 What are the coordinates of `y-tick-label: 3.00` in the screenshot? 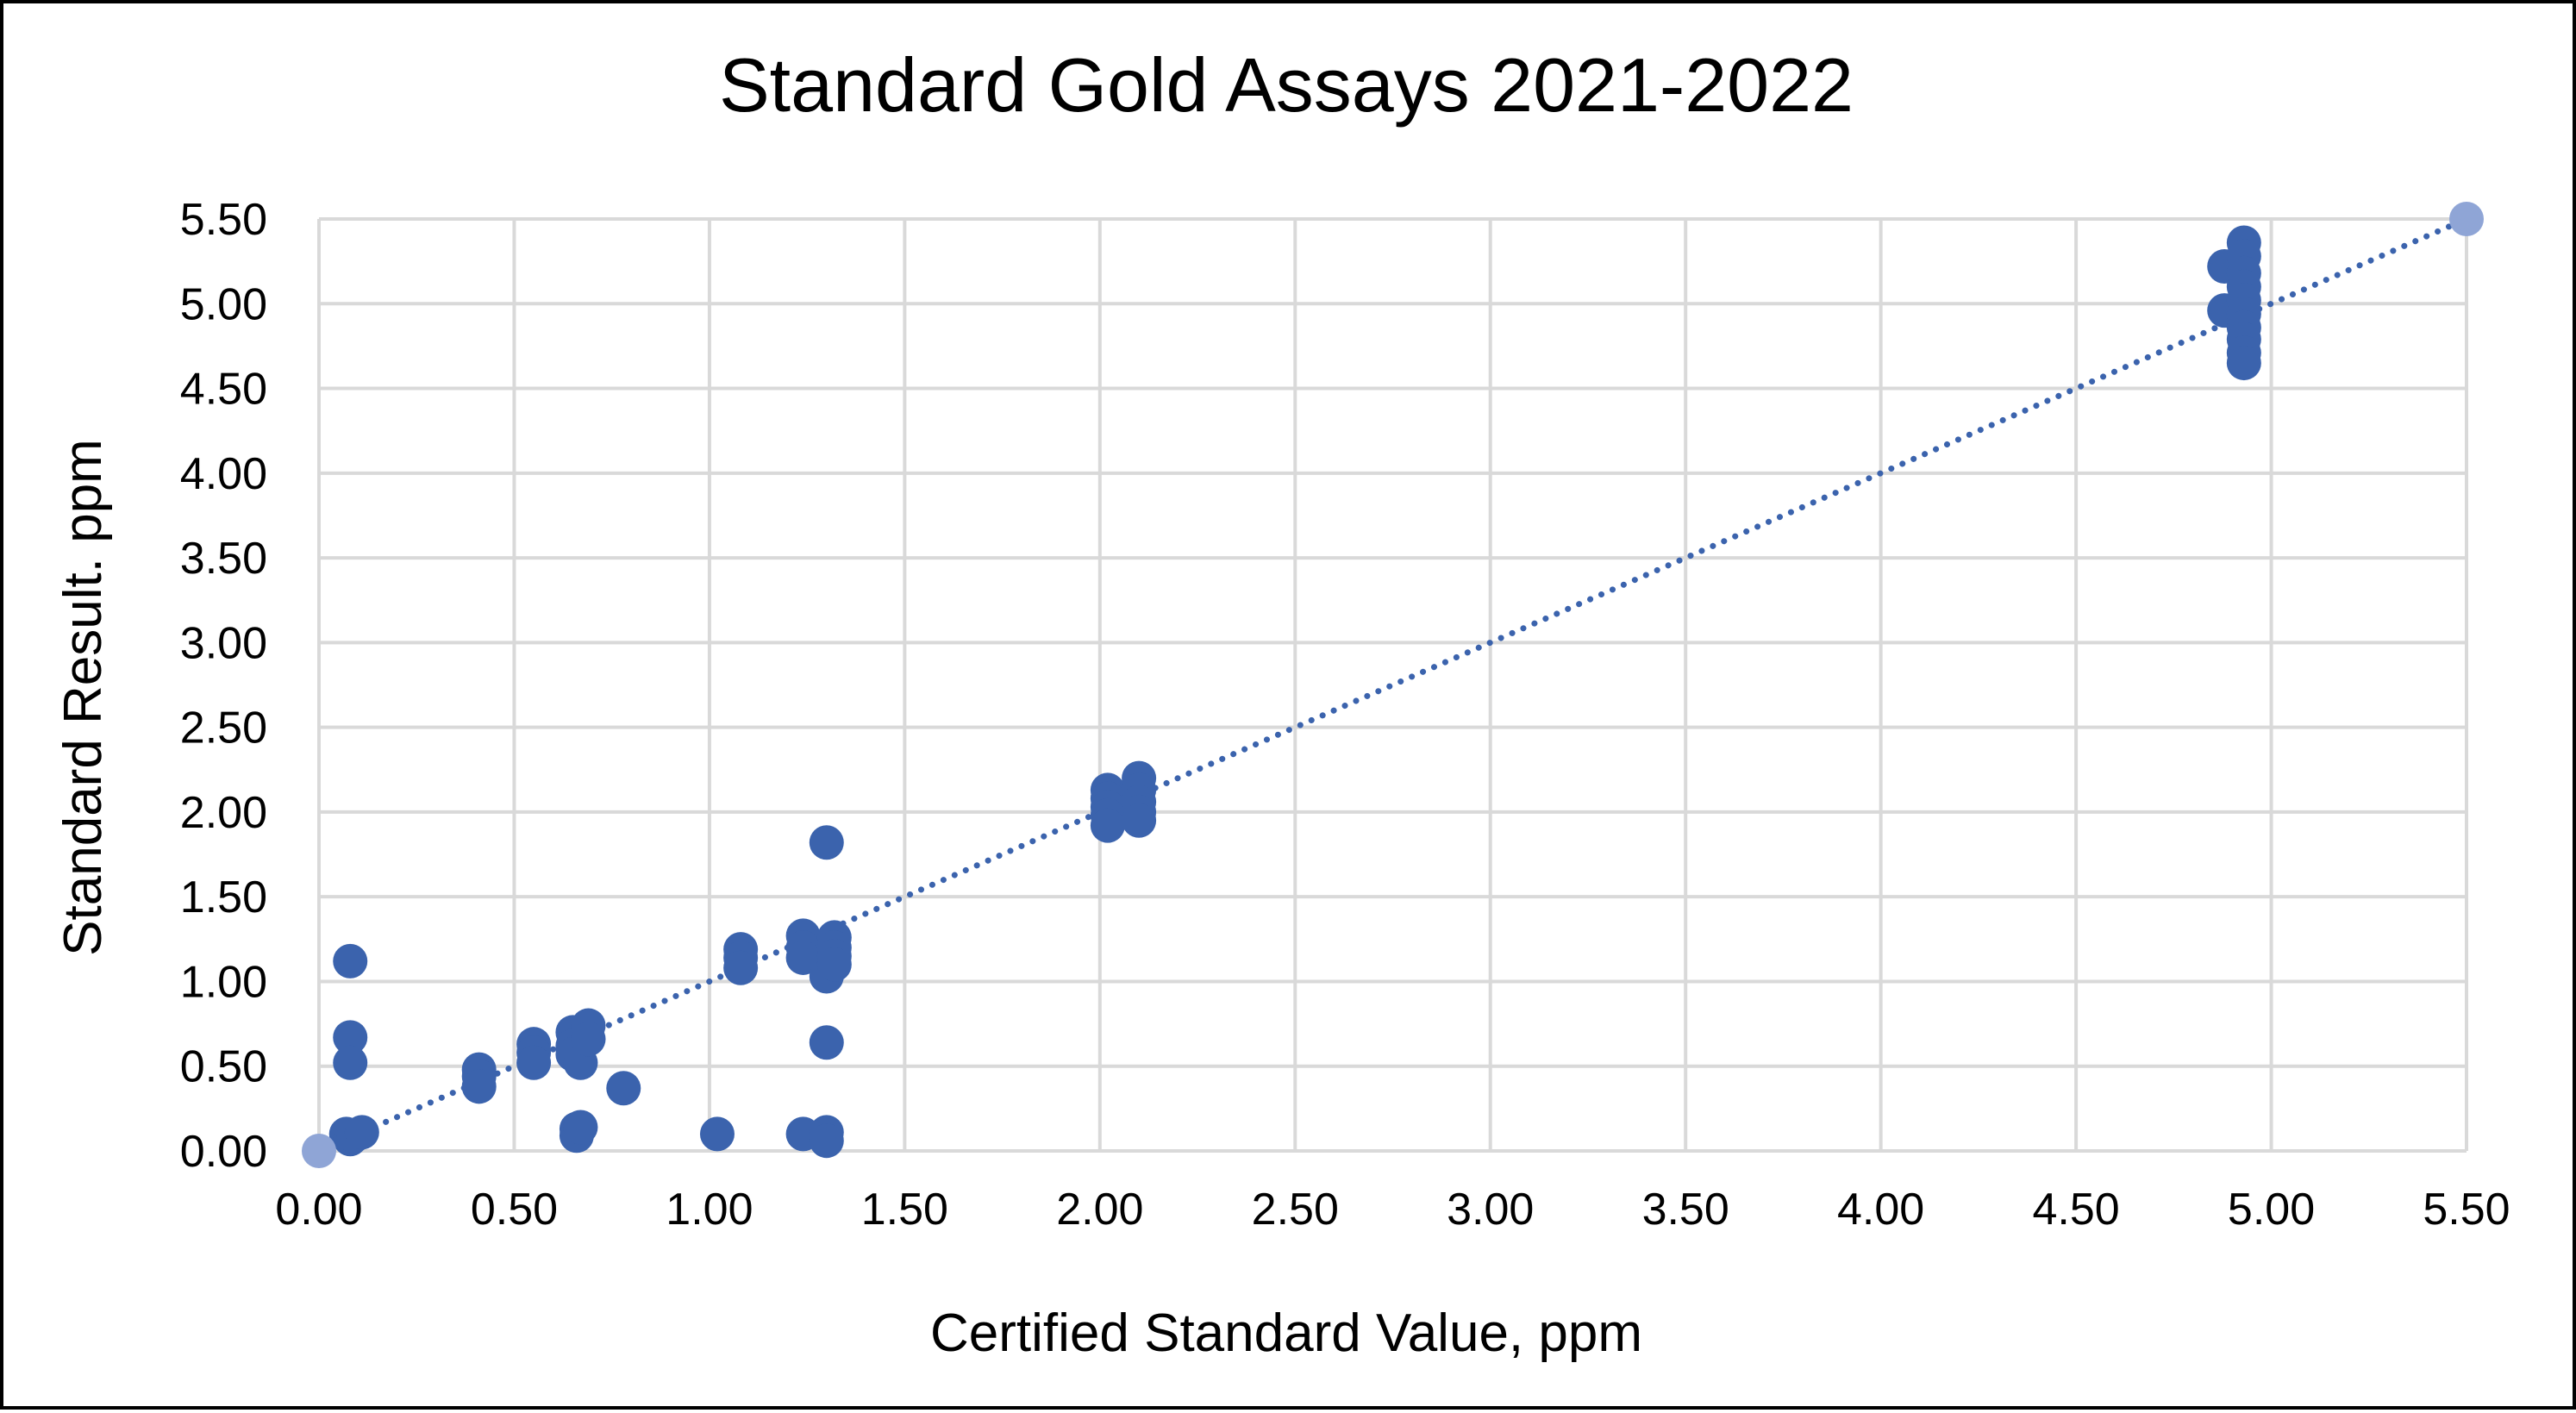 It's located at (223, 643).